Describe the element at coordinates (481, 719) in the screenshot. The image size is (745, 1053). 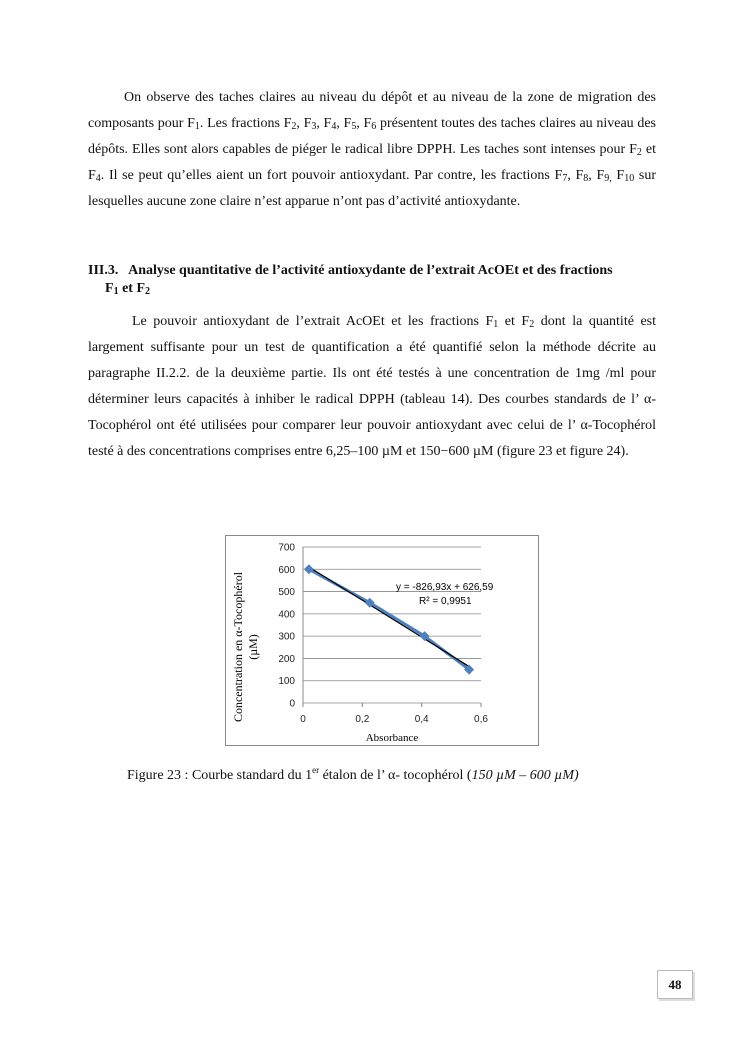
I see `x-tick-label: 0,6` at that location.